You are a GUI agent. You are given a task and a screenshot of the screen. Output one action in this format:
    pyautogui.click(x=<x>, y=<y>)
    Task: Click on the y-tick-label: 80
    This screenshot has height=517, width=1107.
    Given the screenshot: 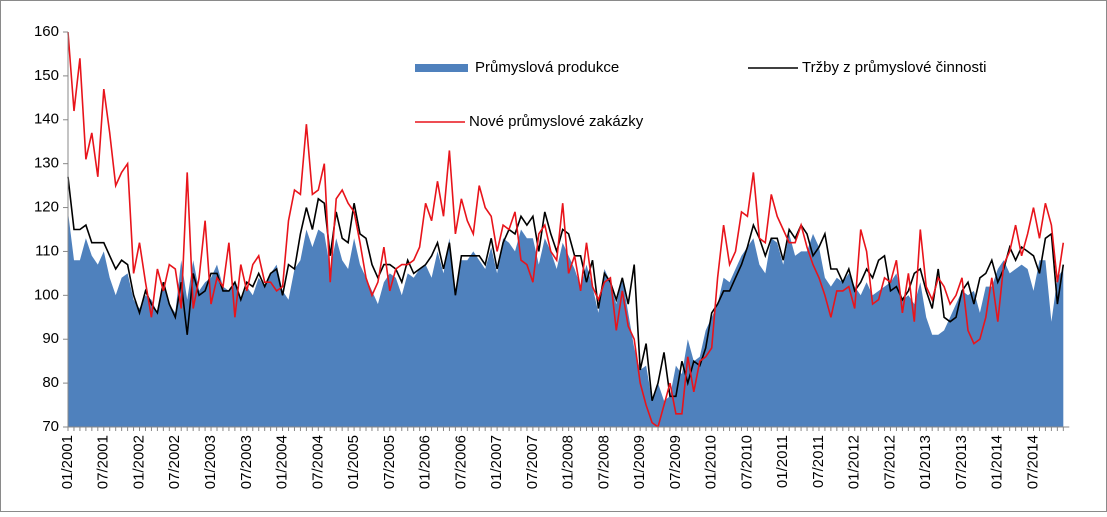 What is the action you would take?
    pyautogui.click(x=50, y=382)
    